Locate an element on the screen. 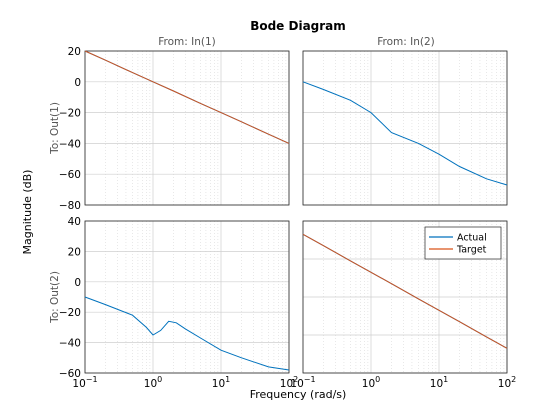  x-axis-label: Frequency (rad/s) is located at coordinates (298, 394).